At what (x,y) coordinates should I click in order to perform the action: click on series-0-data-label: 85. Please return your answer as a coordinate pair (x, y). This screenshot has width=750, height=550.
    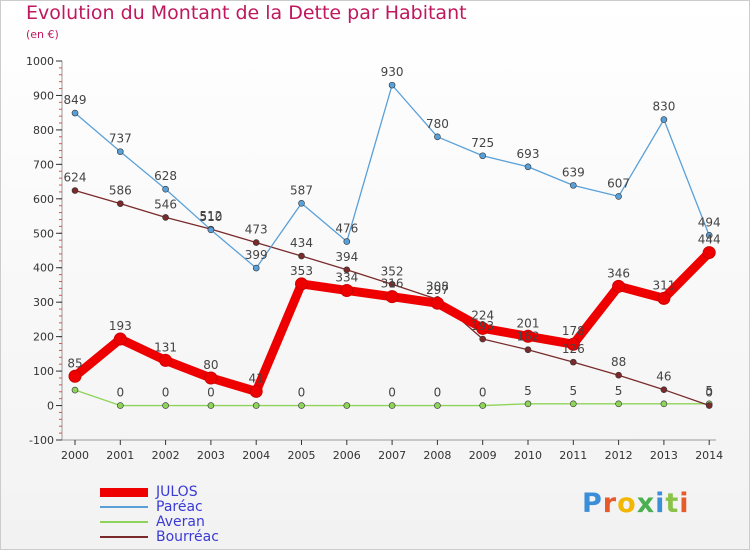
    Looking at the image, I should click on (74, 363).